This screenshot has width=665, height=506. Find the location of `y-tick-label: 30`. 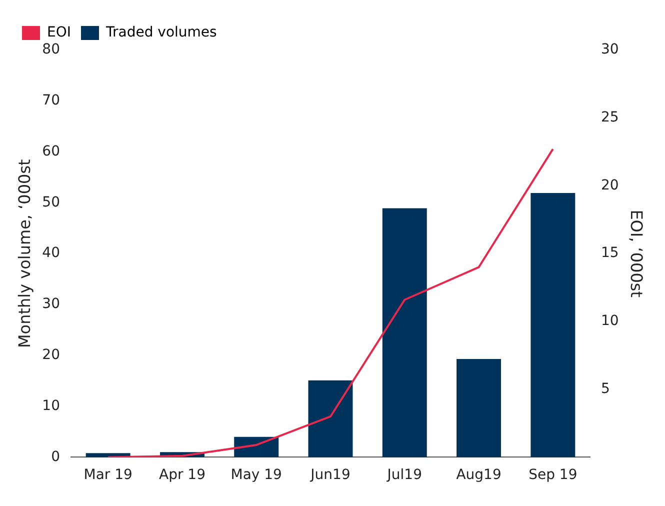

y-tick-label: 30 is located at coordinates (51, 304).